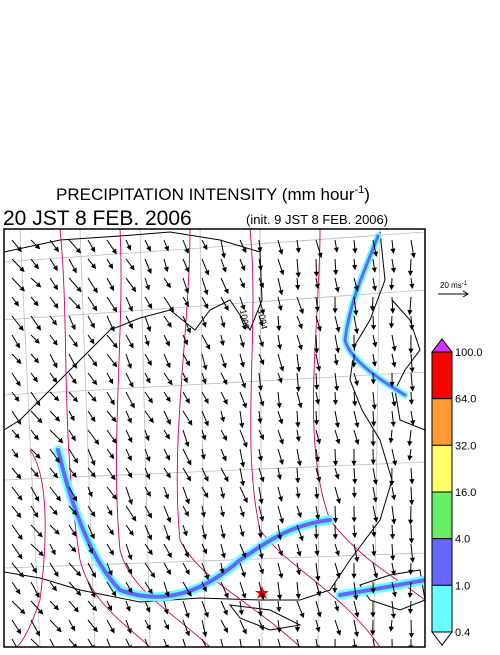 The height and width of the screenshot is (655, 500). Describe the element at coordinates (462, 586) in the screenshot. I see `colorbar-label: 1.0` at that location.